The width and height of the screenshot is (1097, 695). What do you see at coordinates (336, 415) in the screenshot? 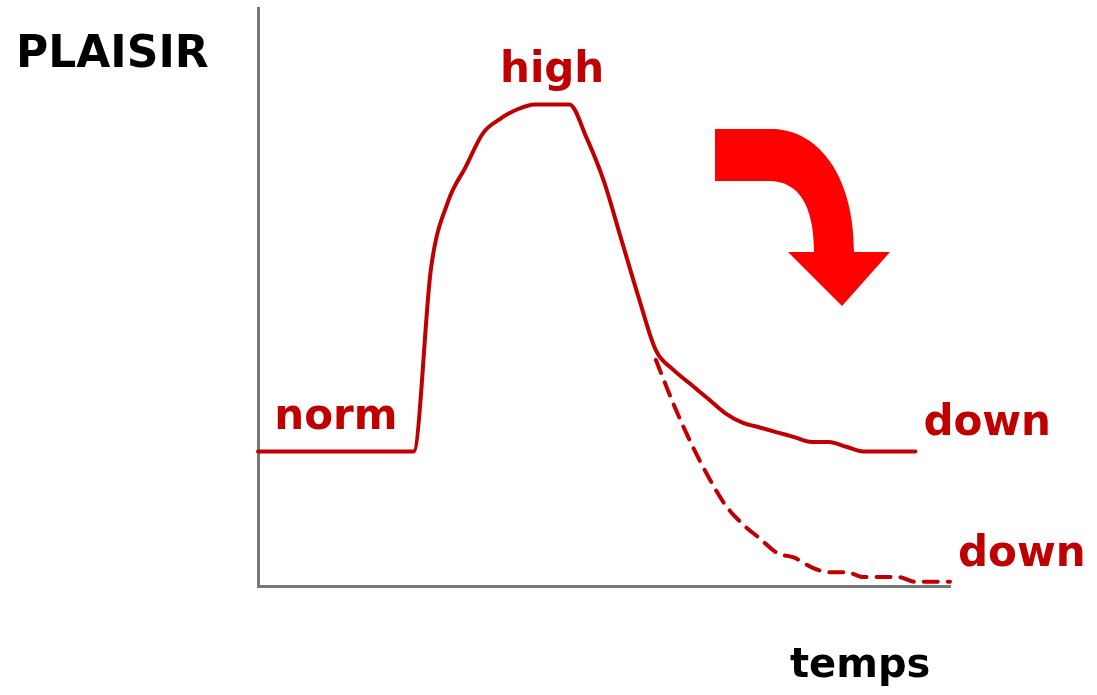
I see `annotation: norm` at bounding box center [336, 415].